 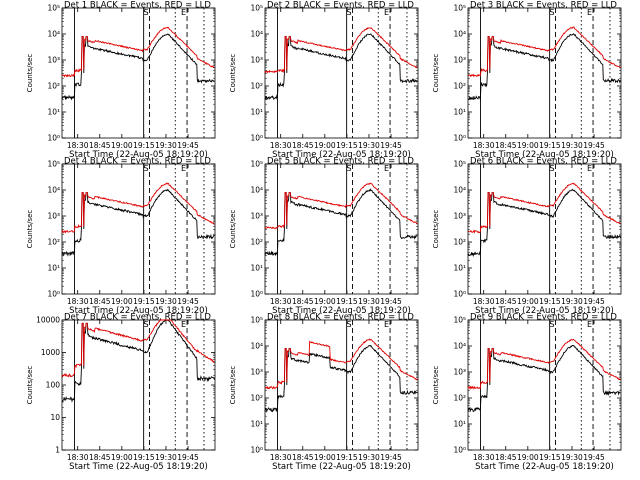 What do you see at coordinates (48, 320) in the screenshot?
I see `y-tick-label: 10000` at bounding box center [48, 320].